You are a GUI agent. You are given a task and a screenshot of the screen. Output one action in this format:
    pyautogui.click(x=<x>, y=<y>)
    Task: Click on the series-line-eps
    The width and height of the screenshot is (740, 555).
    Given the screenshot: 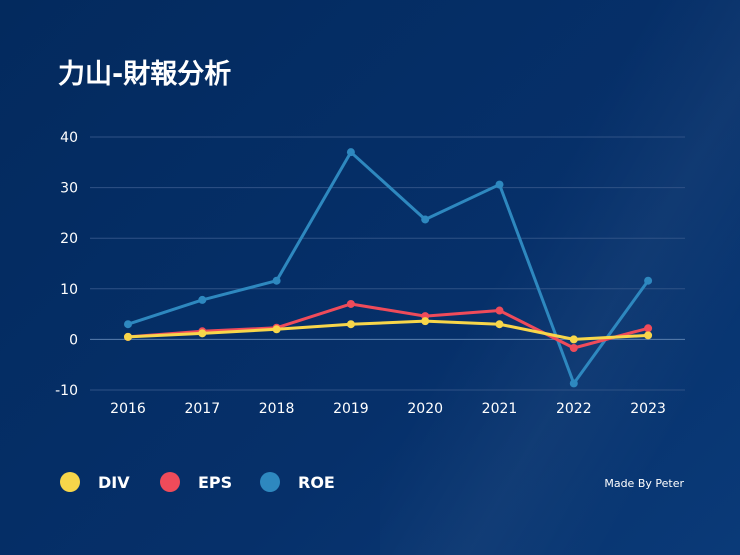 What is the action you would take?
    pyautogui.click(x=388, y=326)
    